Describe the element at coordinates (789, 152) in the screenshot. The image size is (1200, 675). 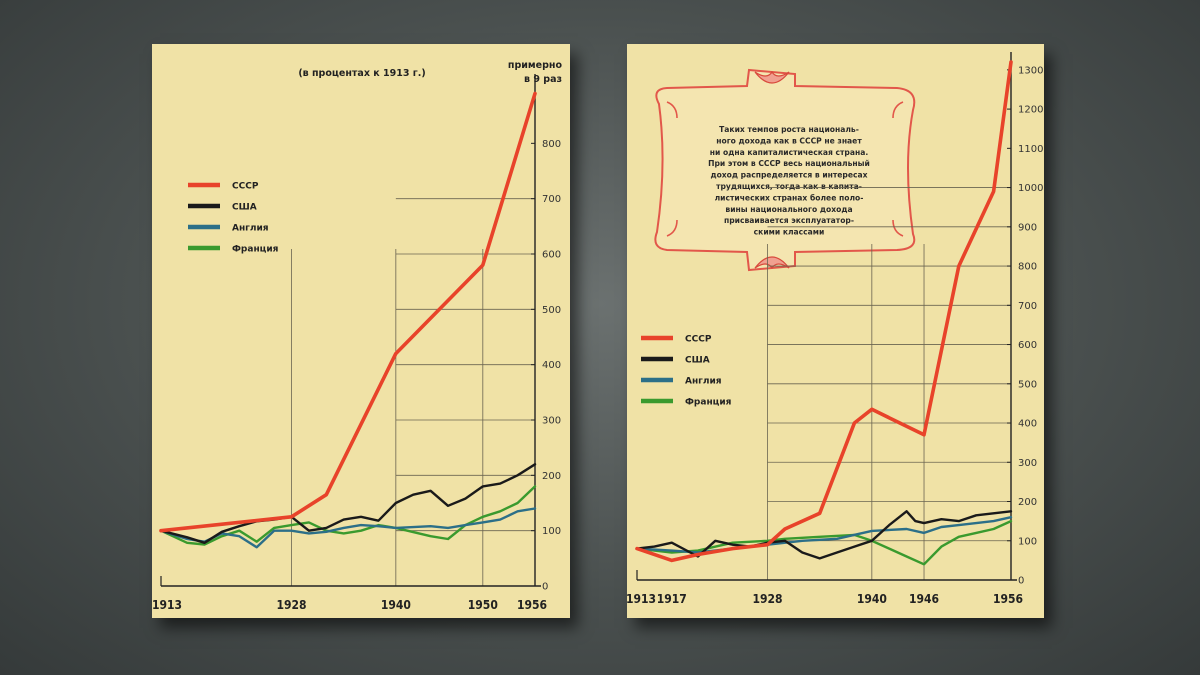
I see `note-line: ни одна капиталистическая страна.` at that location.